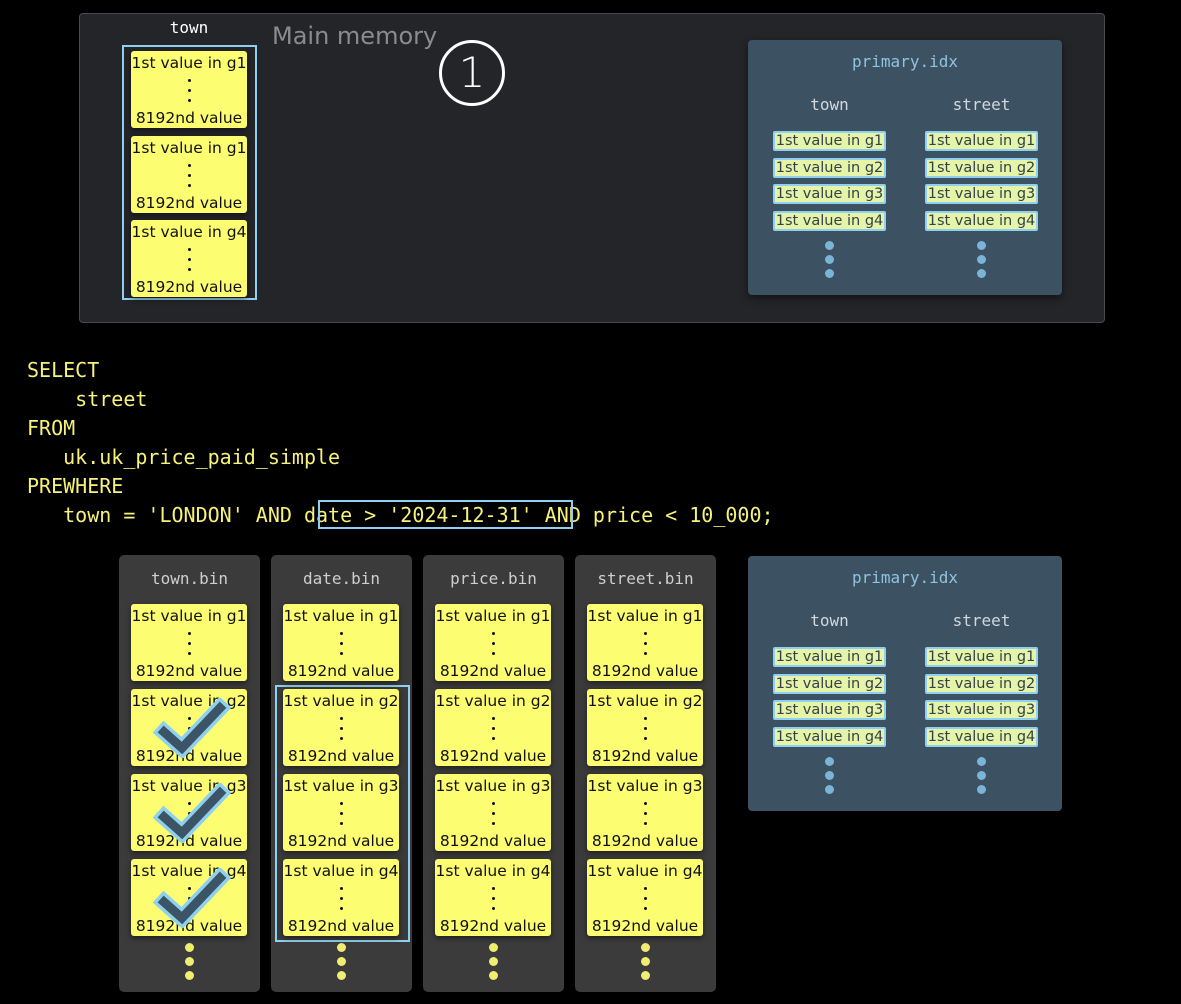 This screenshot has width=1181, height=1004. Describe the element at coordinates (493, 578) in the screenshot. I see `file-name: price.bin` at that location.